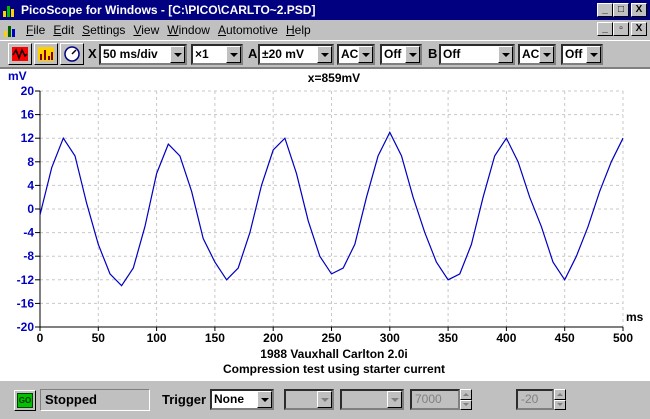  What do you see at coordinates (621, 29) in the screenshot?
I see `child-restore-button: ▫` at bounding box center [621, 29].